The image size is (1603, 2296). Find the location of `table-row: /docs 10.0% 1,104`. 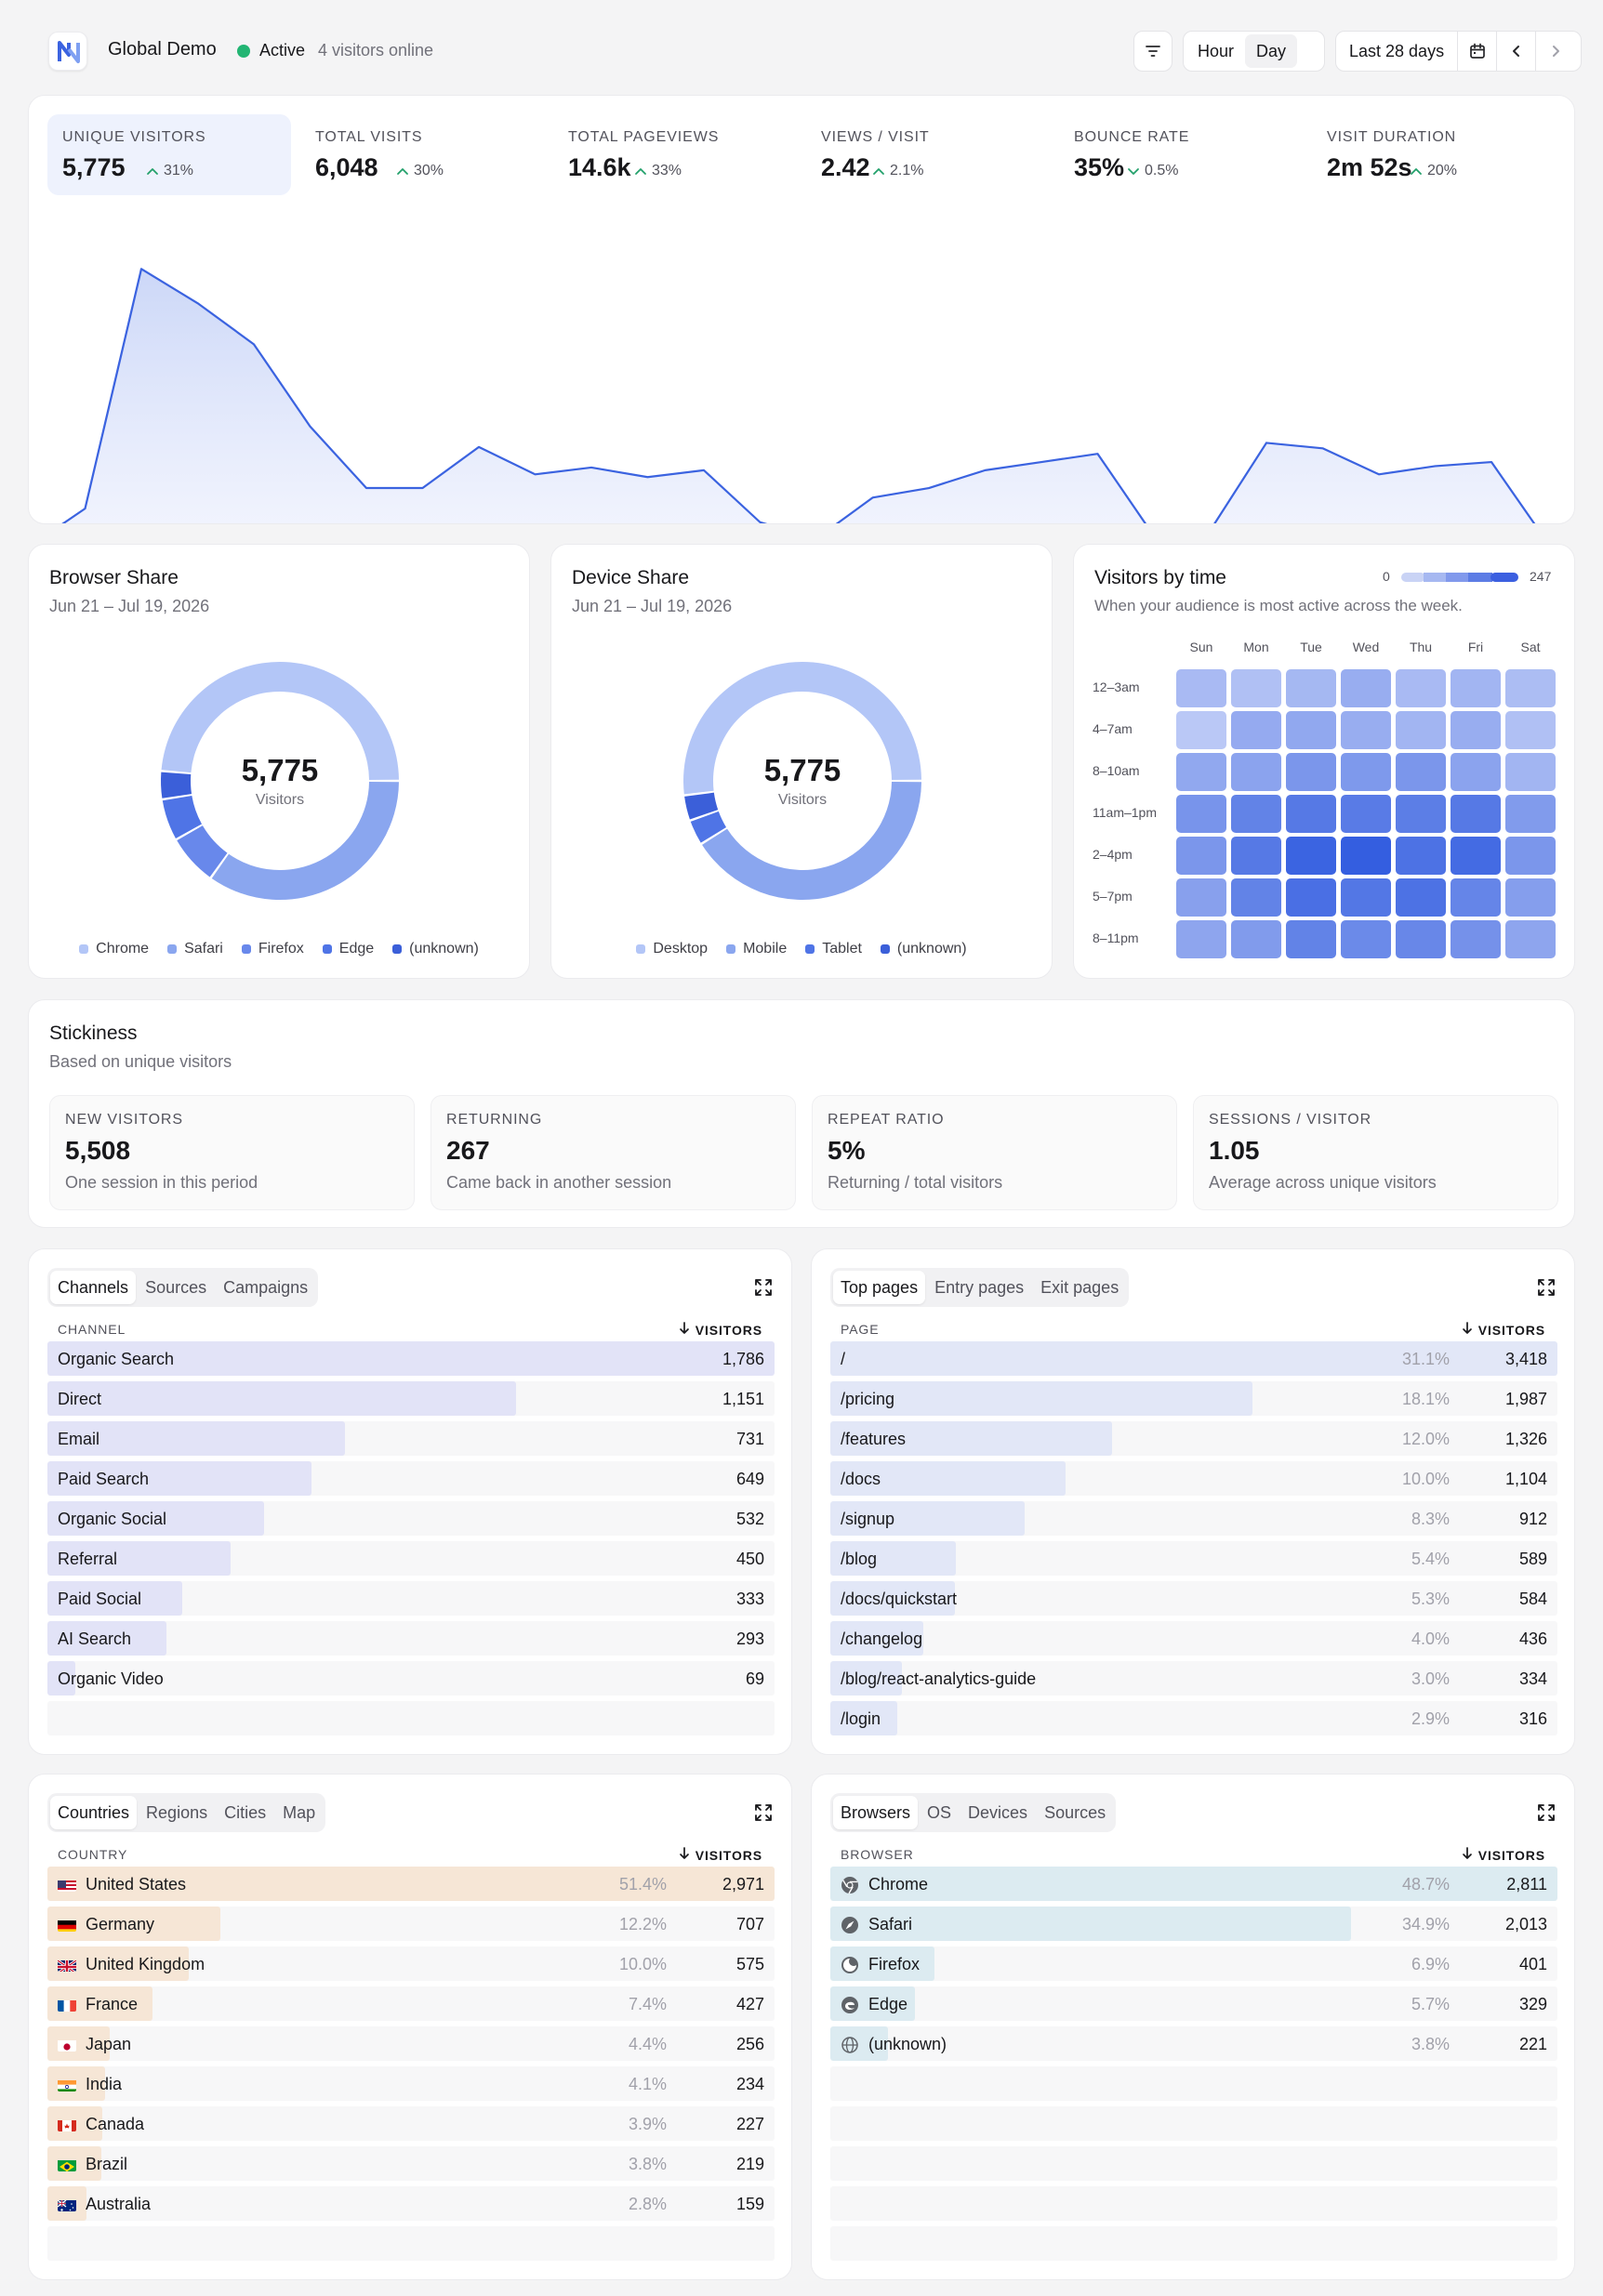

table-row: /docs 10.0% 1,104 is located at coordinates (1193, 1479).